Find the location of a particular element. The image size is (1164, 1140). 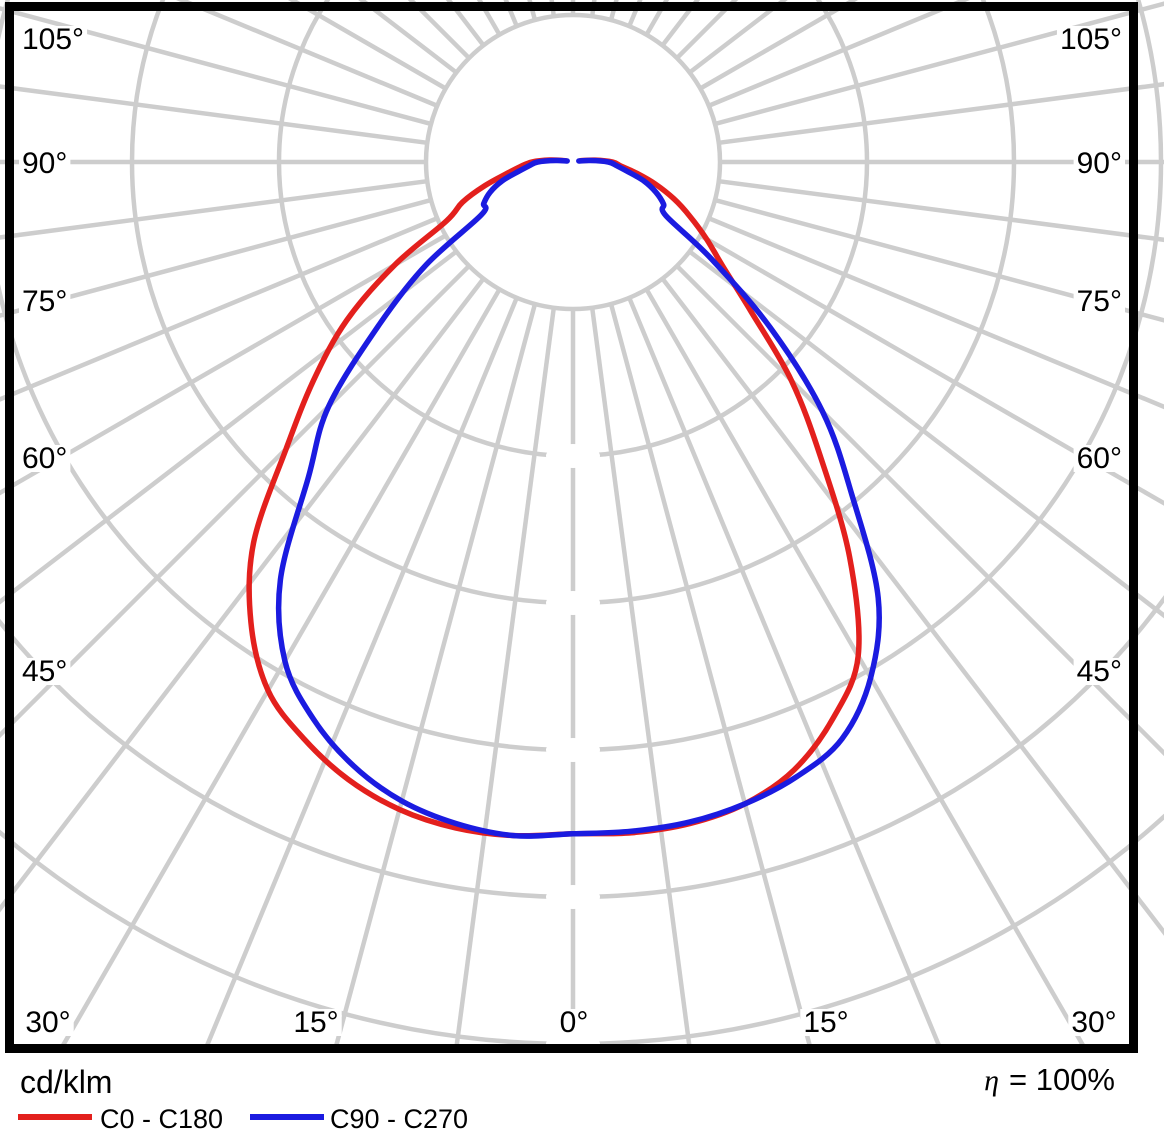

angle-label-left-105: 105° is located at coordinates (53, 39).